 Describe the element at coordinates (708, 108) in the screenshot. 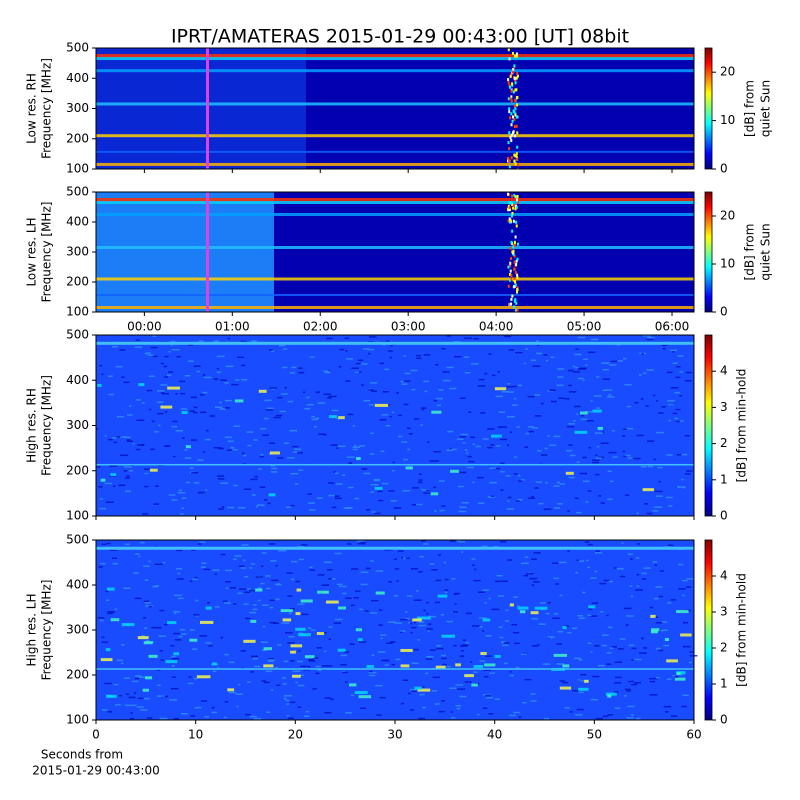

I see `colorbar` at that location.